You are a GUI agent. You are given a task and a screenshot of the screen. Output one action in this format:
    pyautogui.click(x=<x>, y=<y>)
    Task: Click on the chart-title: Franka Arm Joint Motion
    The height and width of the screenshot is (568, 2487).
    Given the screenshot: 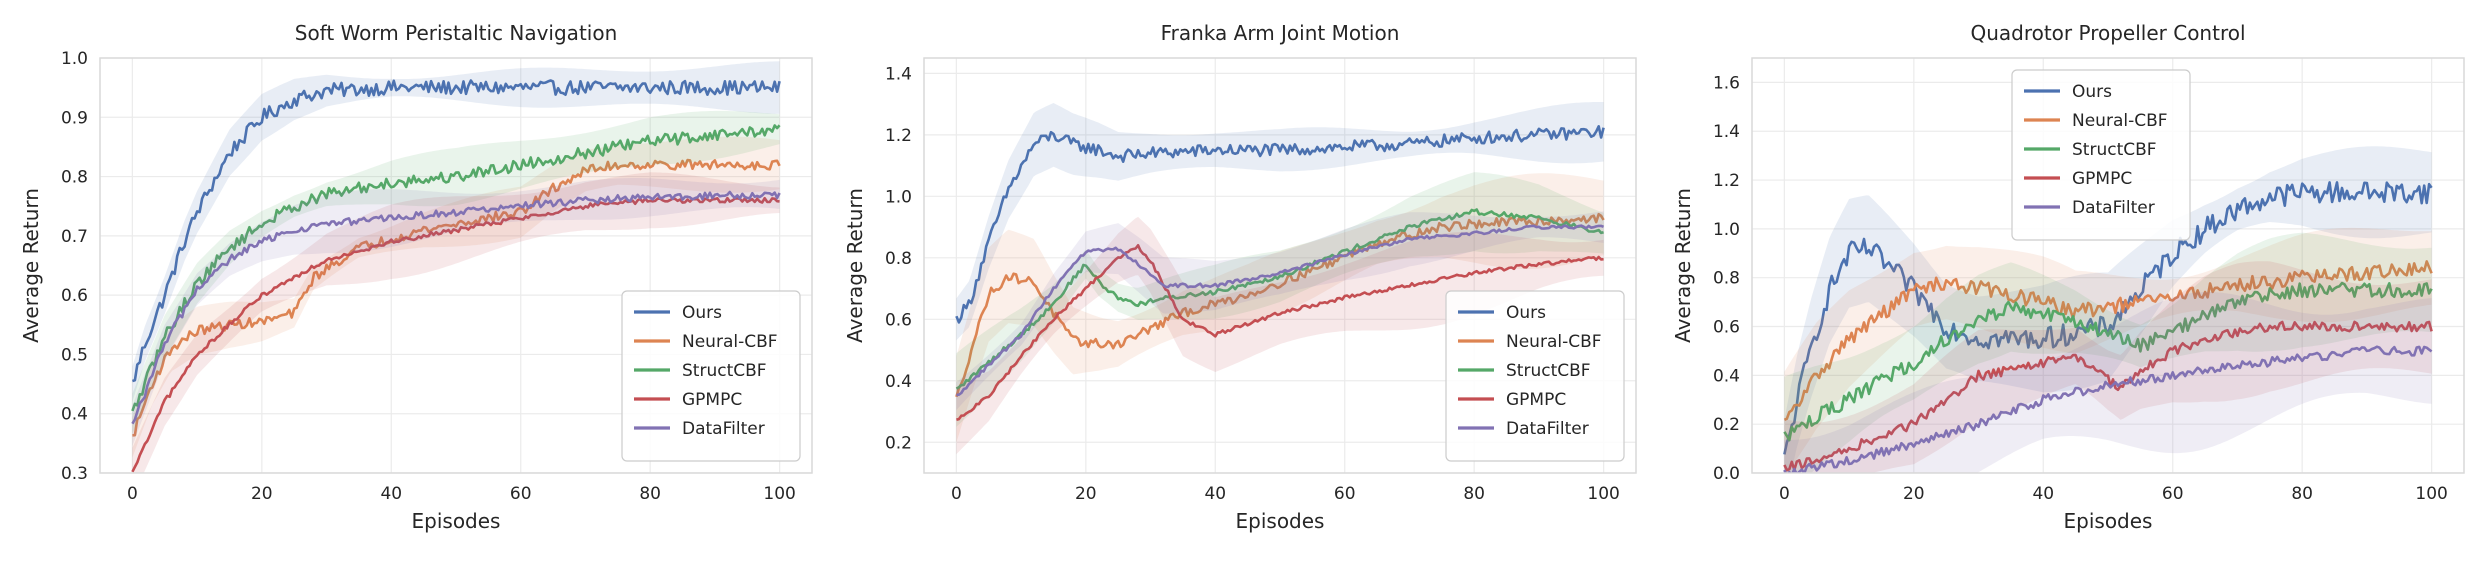 What is the action you would take?
    pyautogui.click(x=1280, y=33)
    